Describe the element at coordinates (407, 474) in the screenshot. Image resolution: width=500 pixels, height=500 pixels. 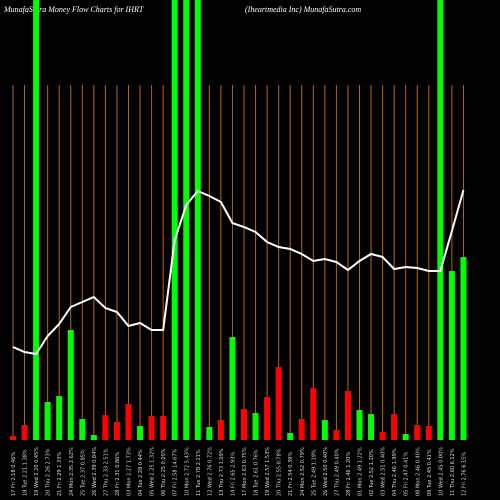
I see `x-tick-label: 05 Fri 2.47 0.41%` at that location.